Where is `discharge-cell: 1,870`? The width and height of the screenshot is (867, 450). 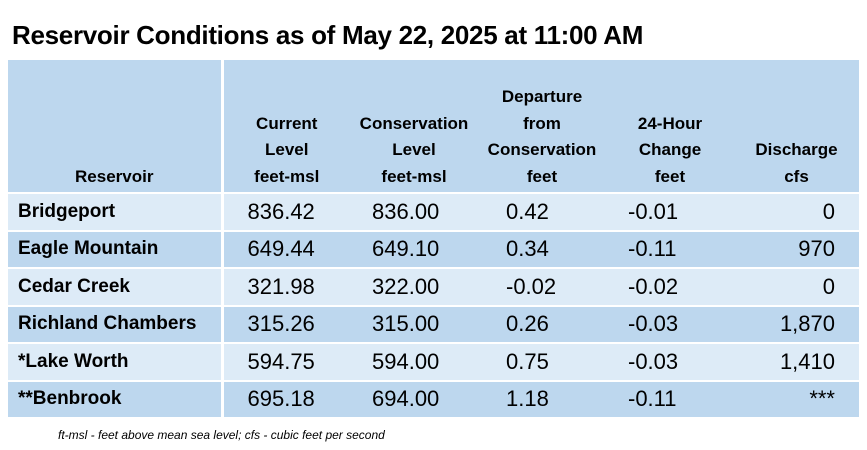 discharge-cell: 1,870 is located at coordinates (796, 323).